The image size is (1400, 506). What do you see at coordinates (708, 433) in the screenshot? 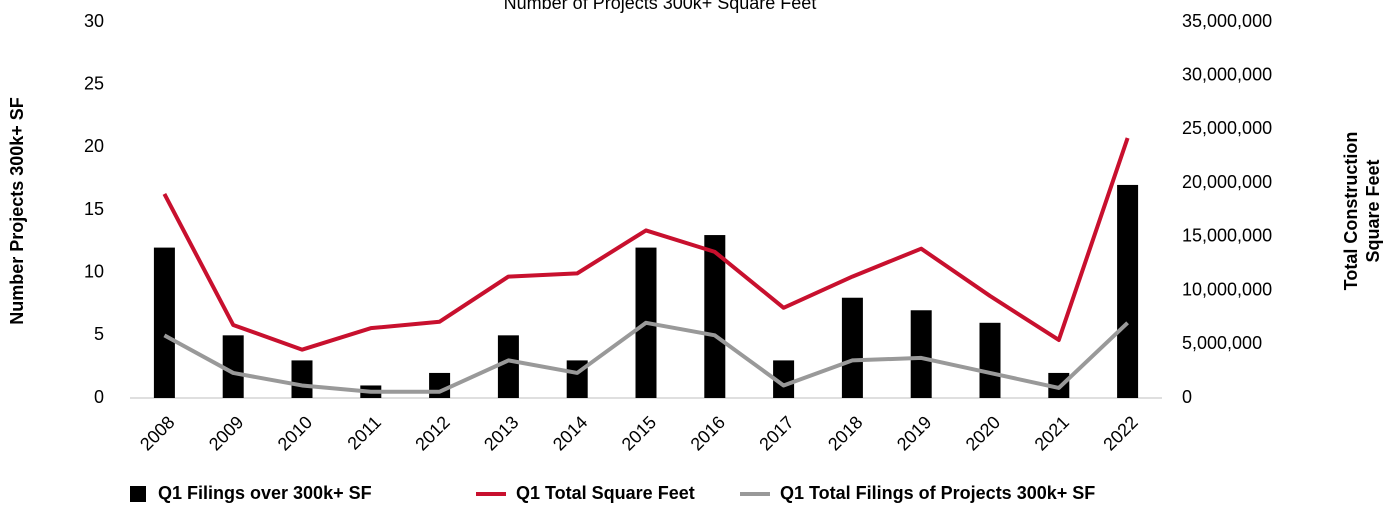
I see `x-tick-label: 2016` at bounding box center [708, 433].